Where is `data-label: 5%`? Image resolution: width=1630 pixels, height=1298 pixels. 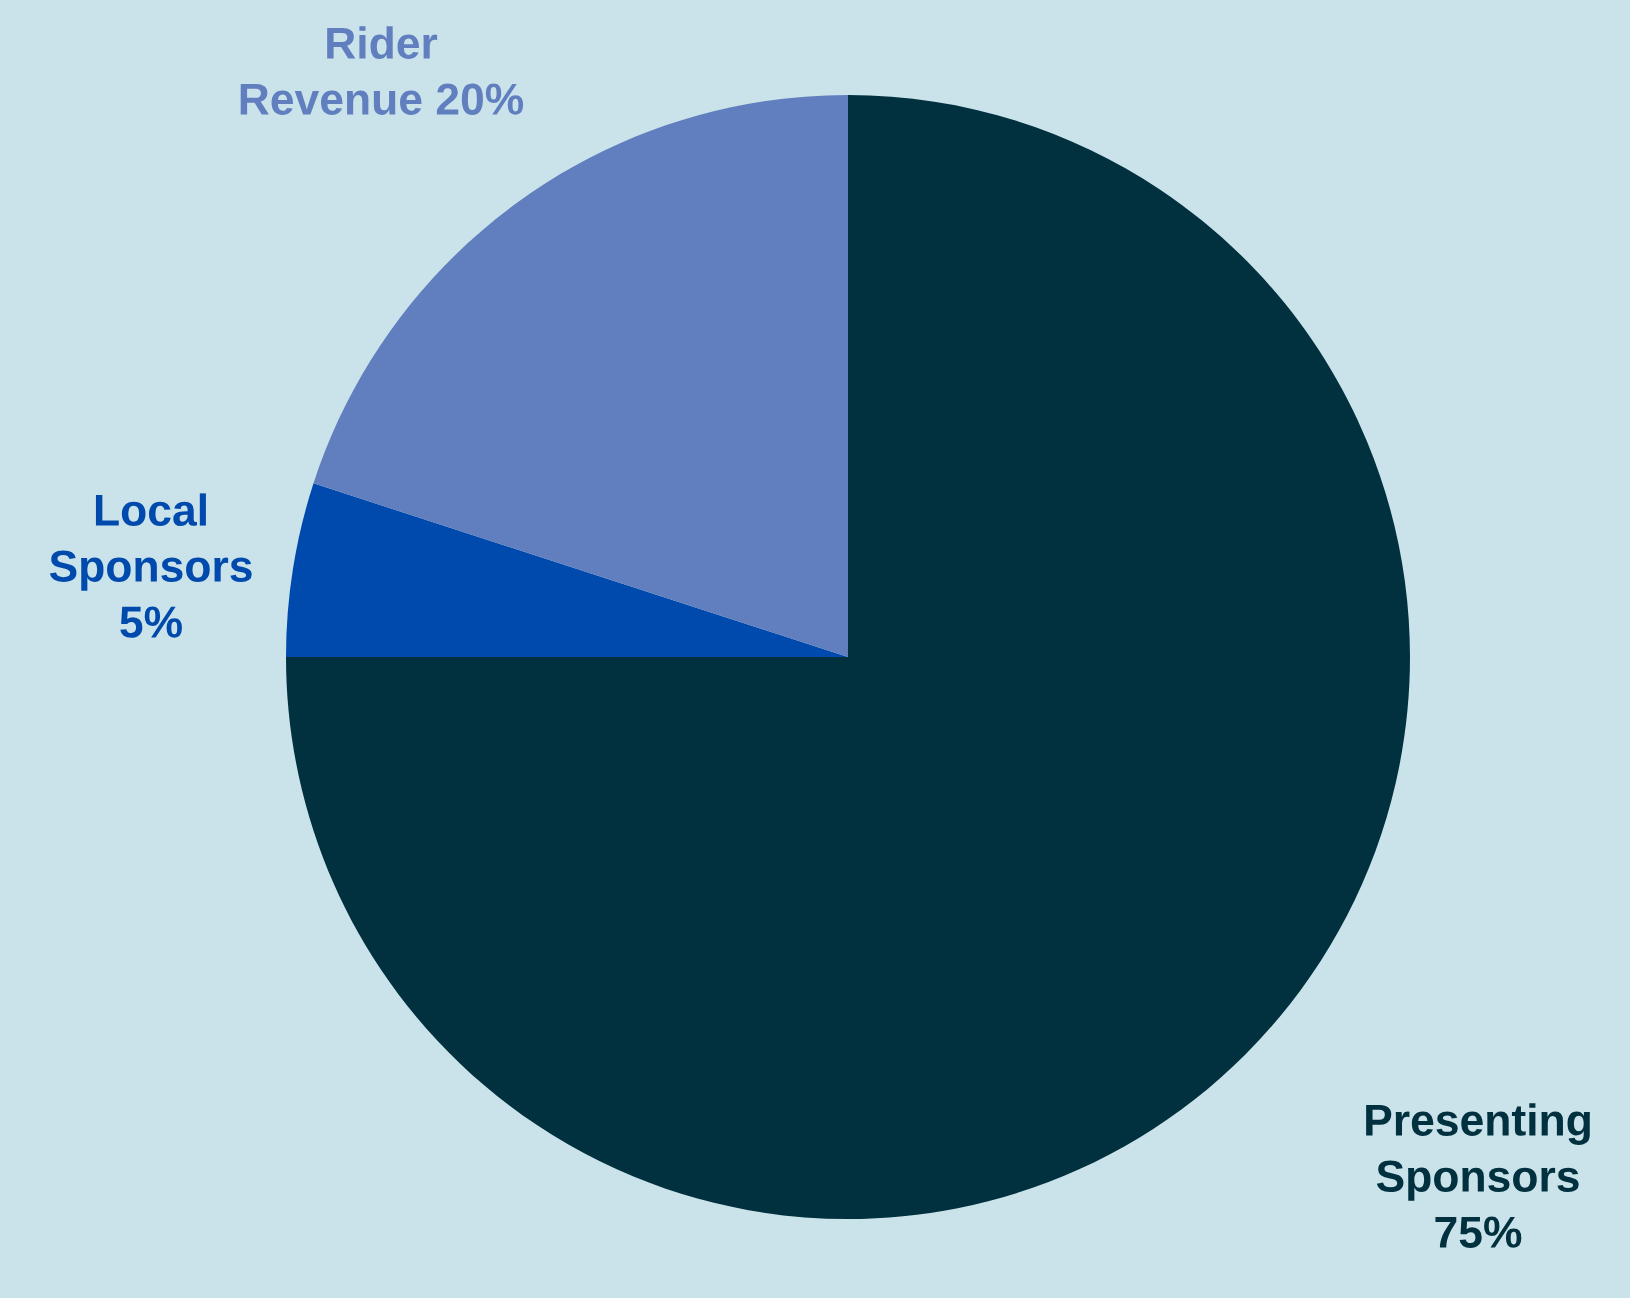
data-label: 5% is located at coordinates (151, 622).